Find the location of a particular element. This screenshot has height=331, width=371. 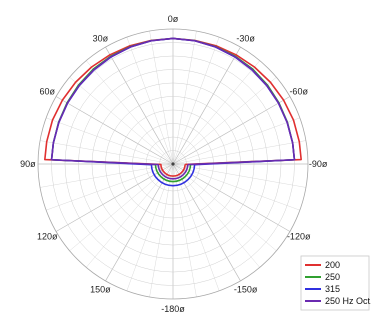

grid-ring is located at coordinates (173, 164).